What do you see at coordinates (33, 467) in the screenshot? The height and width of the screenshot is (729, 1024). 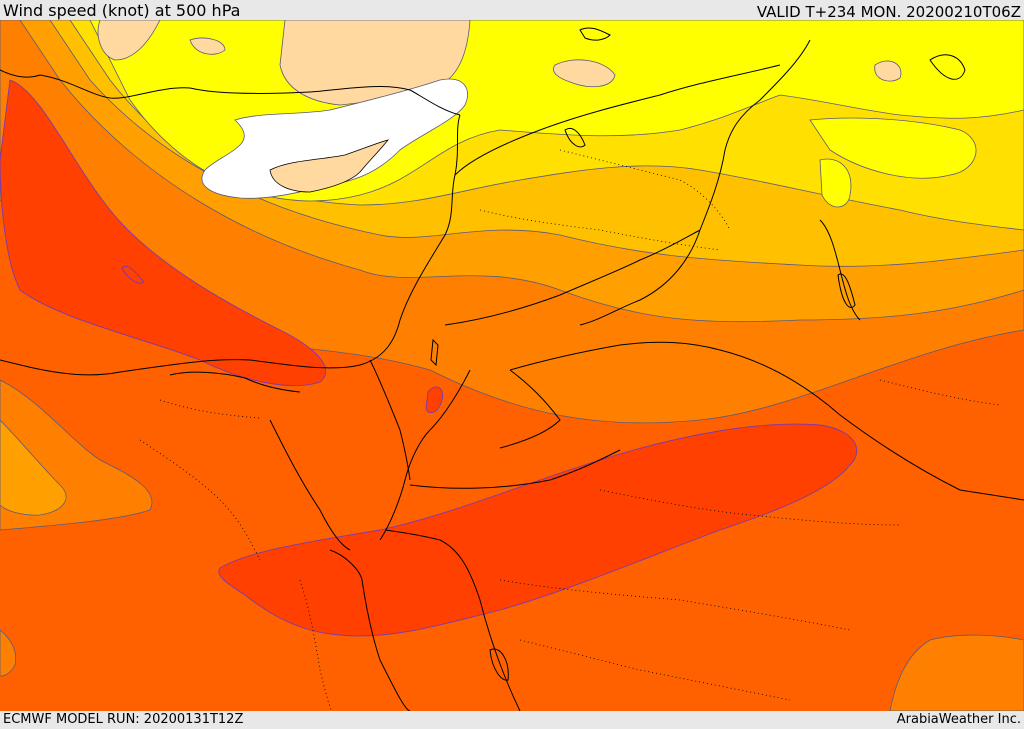 I see `orange-patch-libya` at bounding box center [33, 467].